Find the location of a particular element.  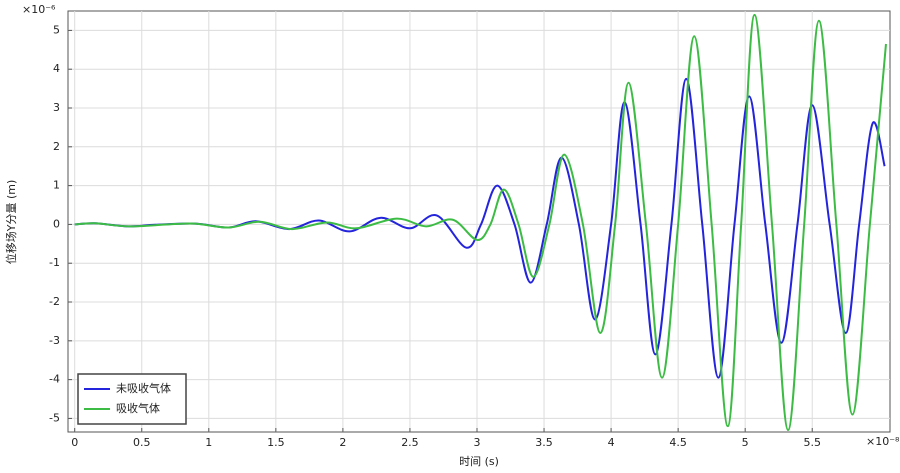

y-tick-label: -4 is located at coordinates (54, 379).